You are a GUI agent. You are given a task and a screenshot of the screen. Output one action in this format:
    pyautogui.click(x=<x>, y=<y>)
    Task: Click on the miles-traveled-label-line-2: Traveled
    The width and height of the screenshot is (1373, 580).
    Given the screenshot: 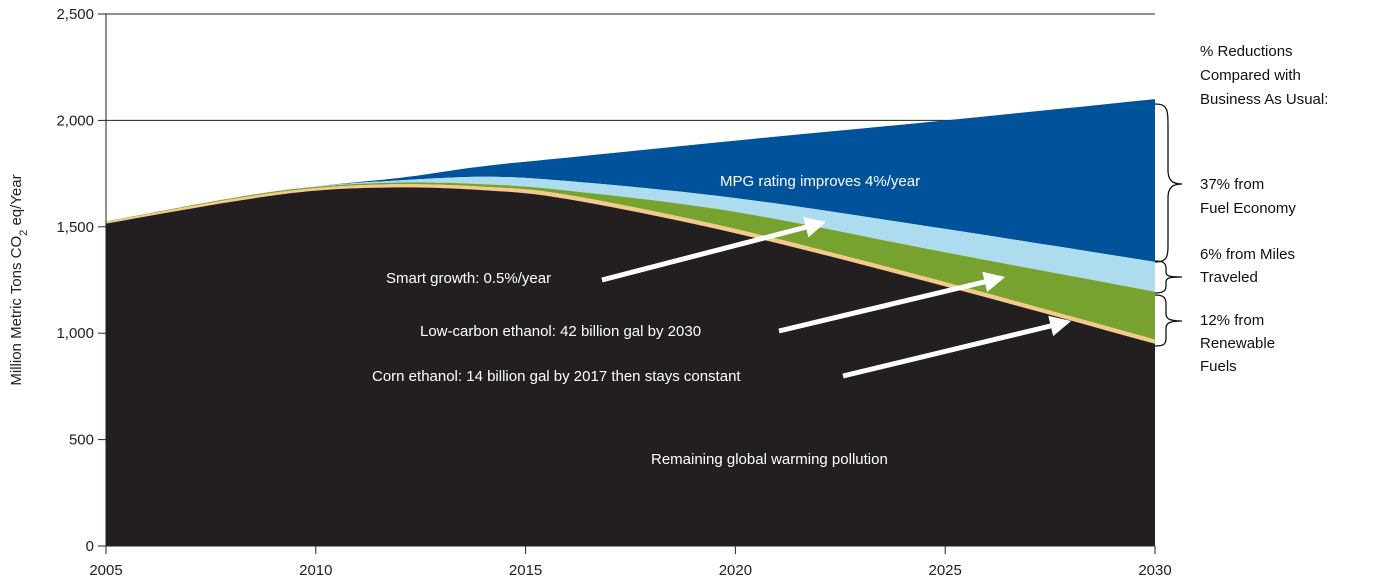 What is the action you would take?
    pyautogui.click(x=1229, y=277)
    